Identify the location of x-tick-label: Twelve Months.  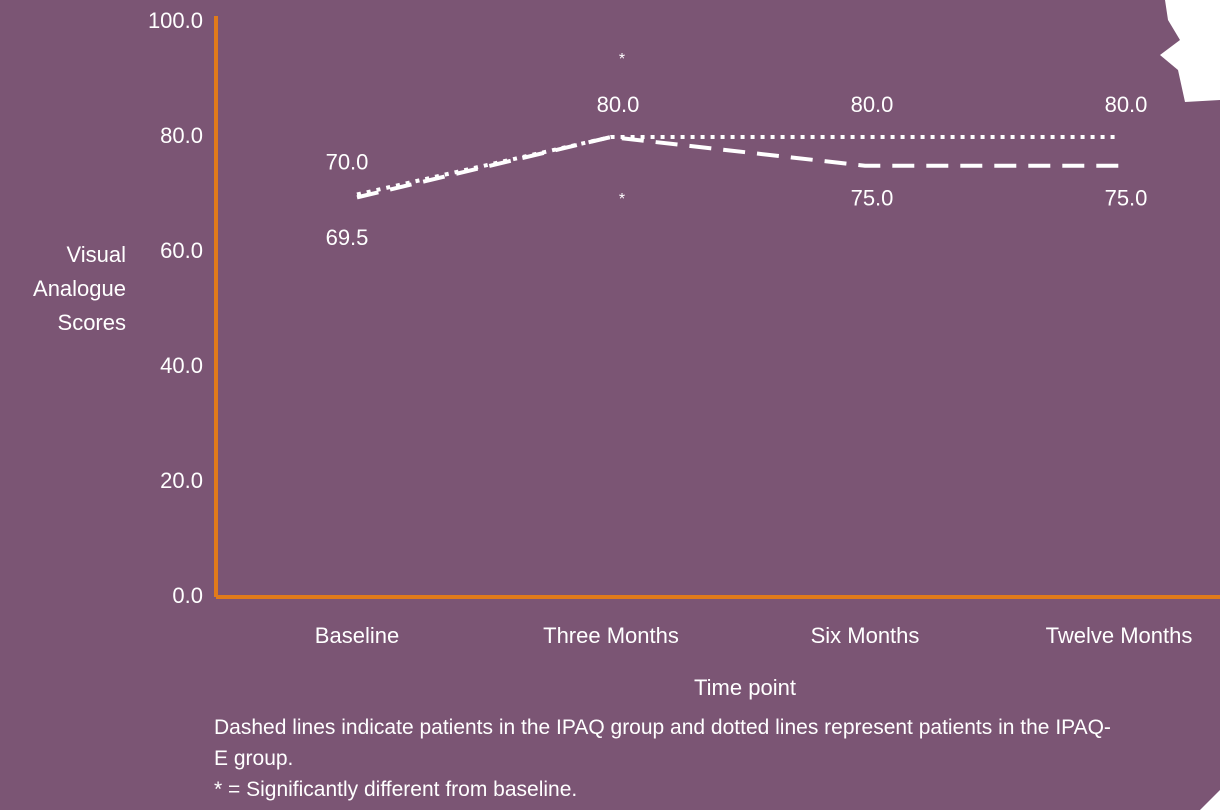
(1119, 635).